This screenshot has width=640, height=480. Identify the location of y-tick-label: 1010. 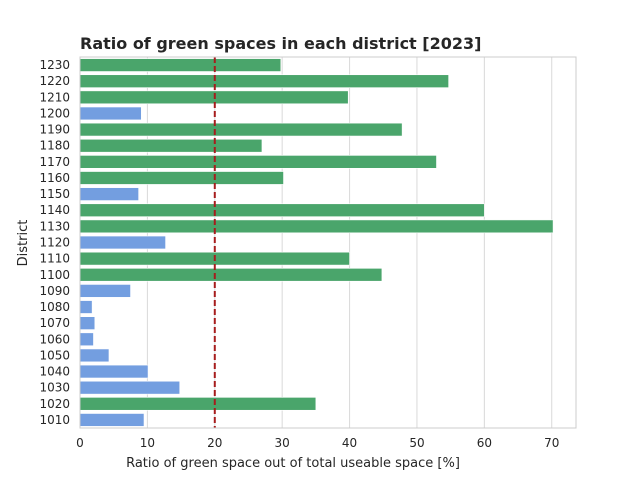
(54, 420).